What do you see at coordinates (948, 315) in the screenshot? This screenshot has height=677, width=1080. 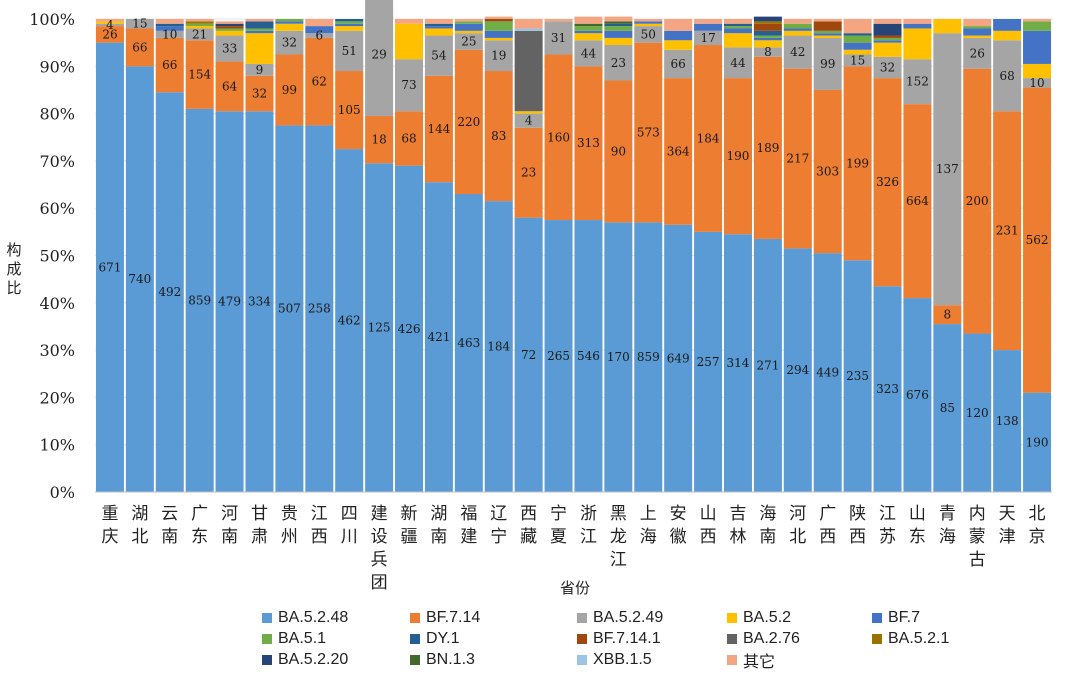 I see `data-label: 8` at bounding box center [948, 315].